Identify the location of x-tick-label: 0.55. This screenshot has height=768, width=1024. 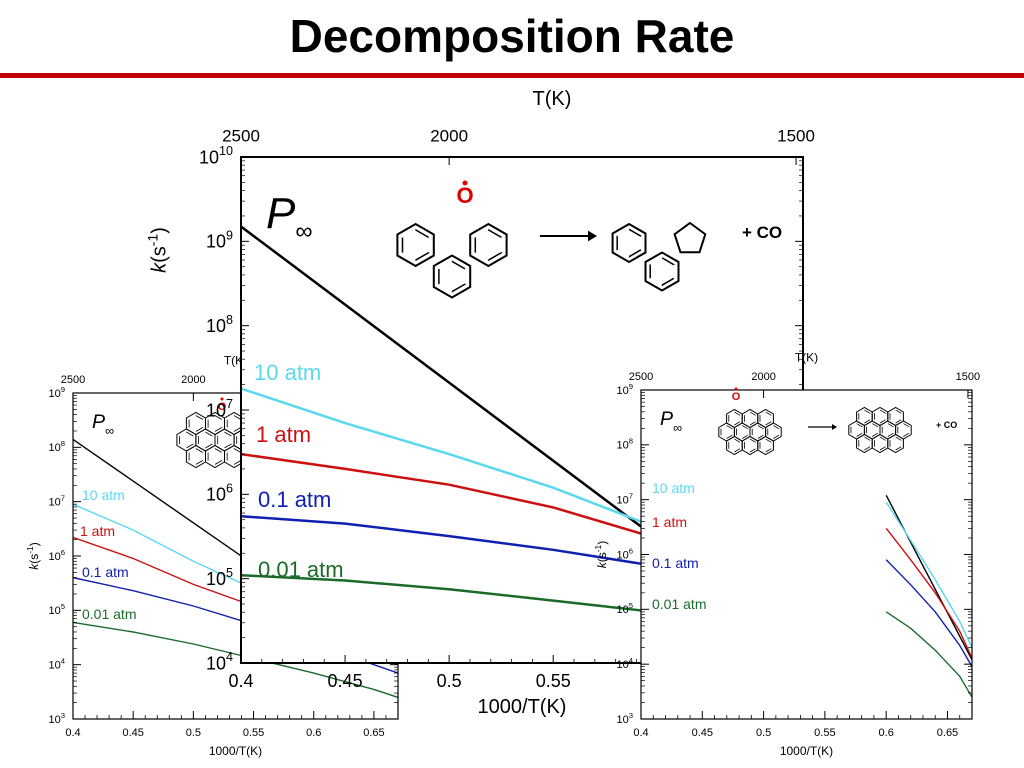
(553, 681).